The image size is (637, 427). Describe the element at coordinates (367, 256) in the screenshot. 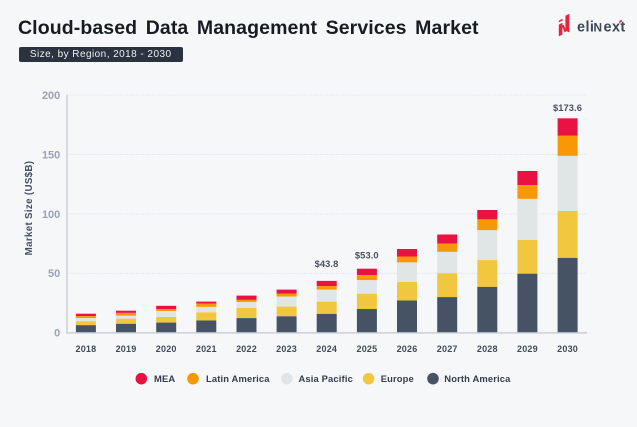

I see `svg-text: $53.0` at that location.